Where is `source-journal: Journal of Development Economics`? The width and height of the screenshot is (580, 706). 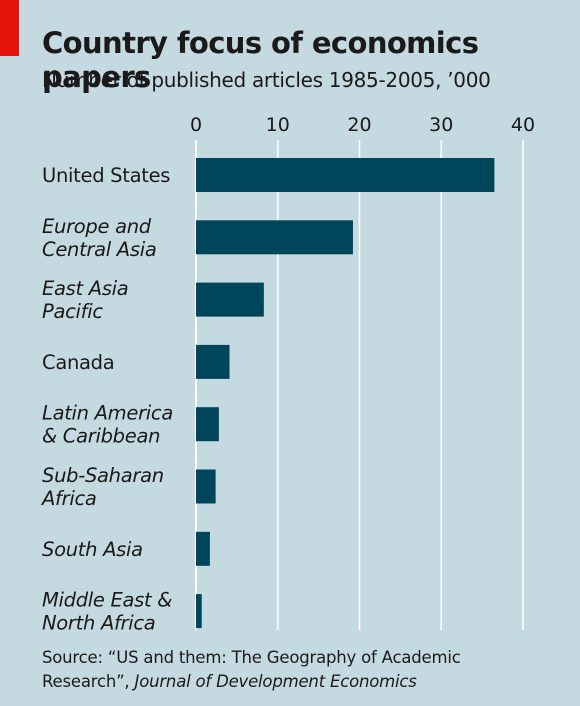 source-journal: Journal of Development Economics is located at coordinates (275, 681).